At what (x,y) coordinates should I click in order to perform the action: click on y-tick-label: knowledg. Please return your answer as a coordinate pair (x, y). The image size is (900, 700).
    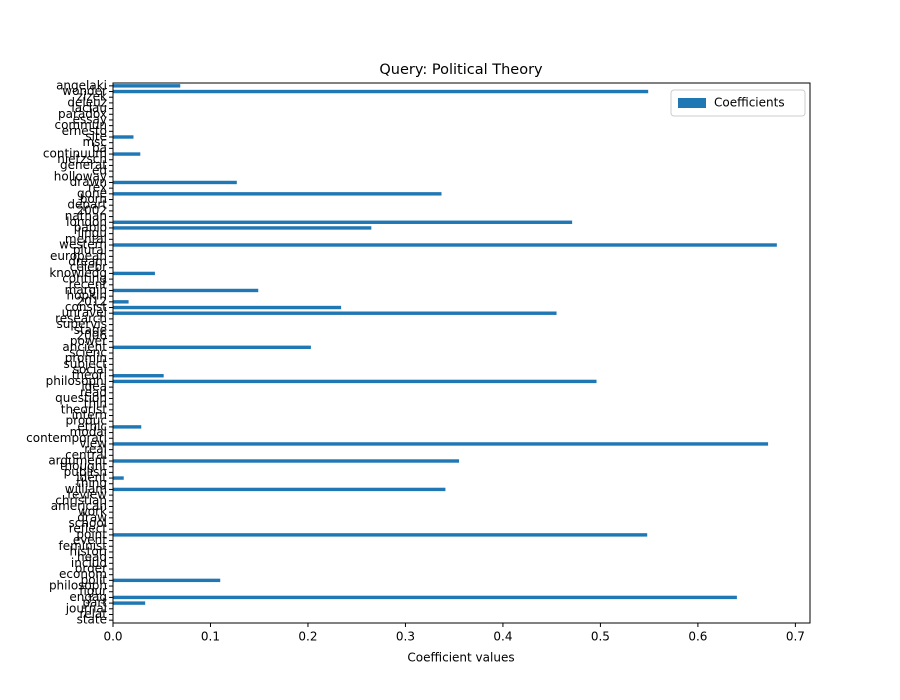
    Looking at the image, I should click on (78, 273).